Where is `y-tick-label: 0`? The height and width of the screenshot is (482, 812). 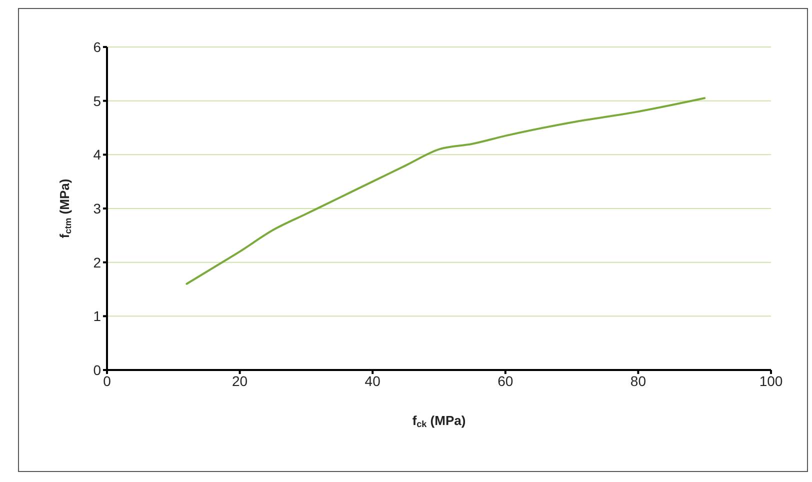 y-tick-label: 0 is located at coordinates (97, 370).